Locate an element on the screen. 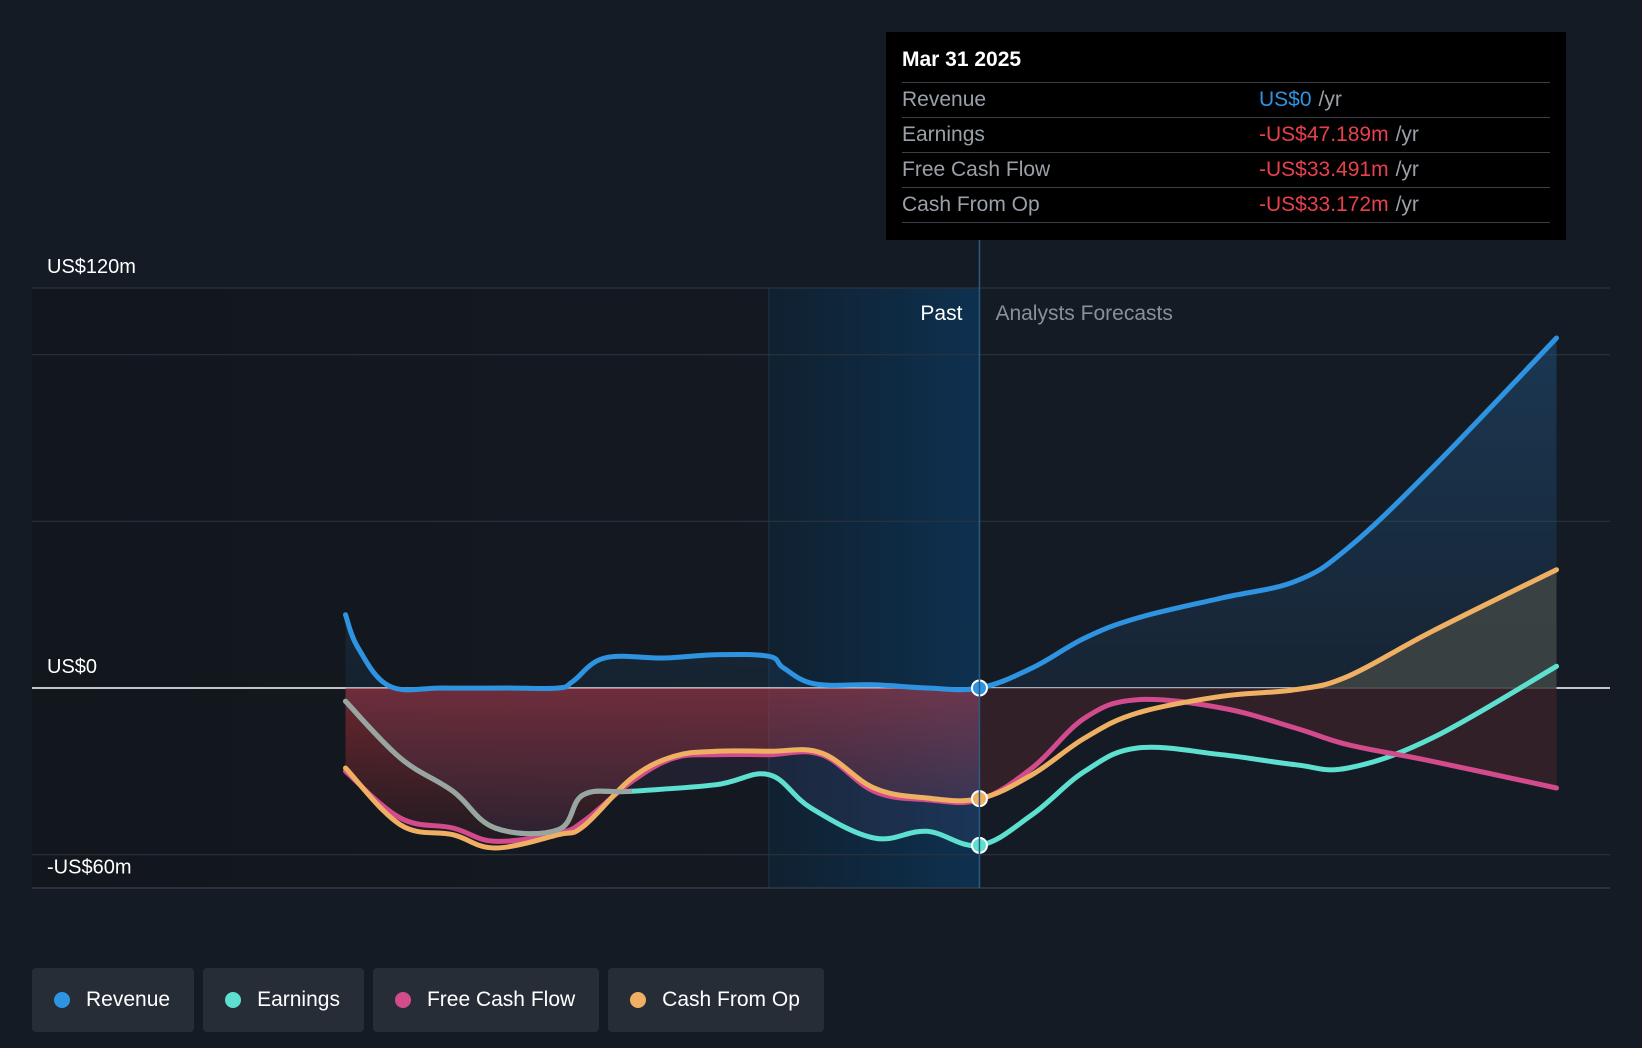 The height and width of the screenshot is (1048, 1642). legend-label: Revenue is located at coordinates (128, 999).